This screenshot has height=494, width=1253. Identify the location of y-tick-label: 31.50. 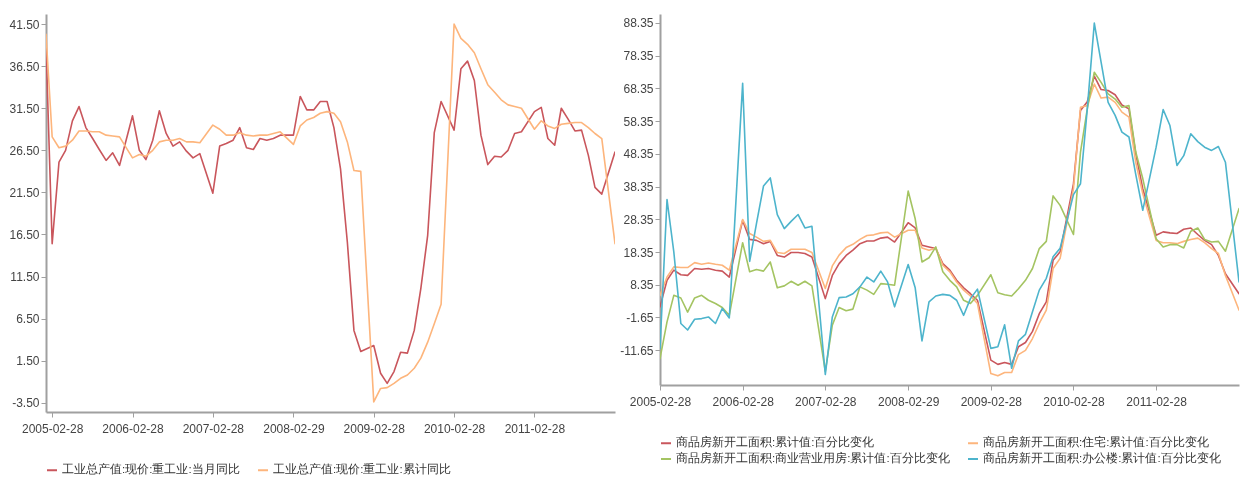
(24, 108).